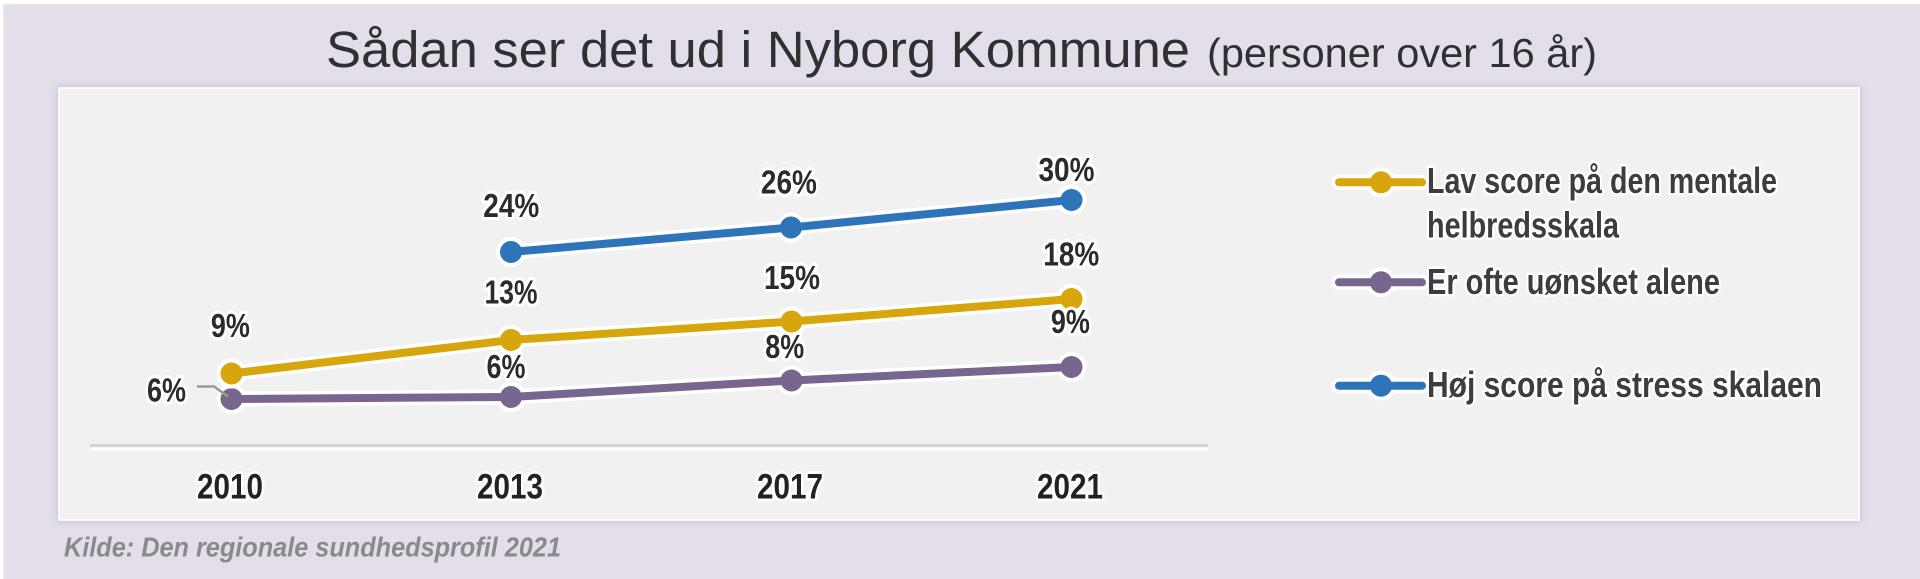  Describe the element at coordinates (1071, 254) in the screenshot. I see `svg-text: 18%` at that location.